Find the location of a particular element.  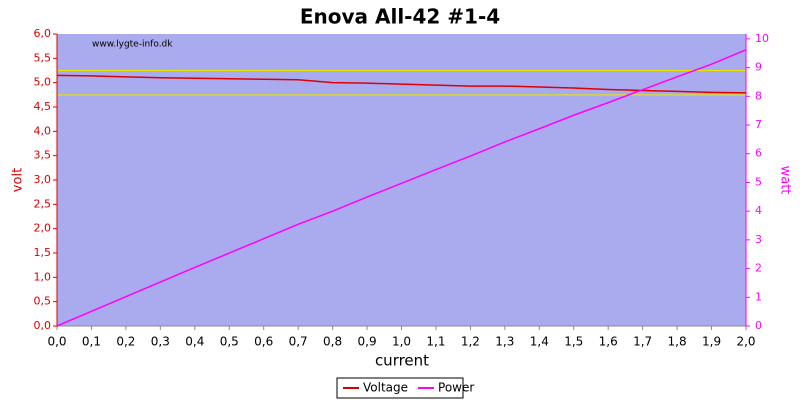

legend-box is located at coordinates (400, 388).